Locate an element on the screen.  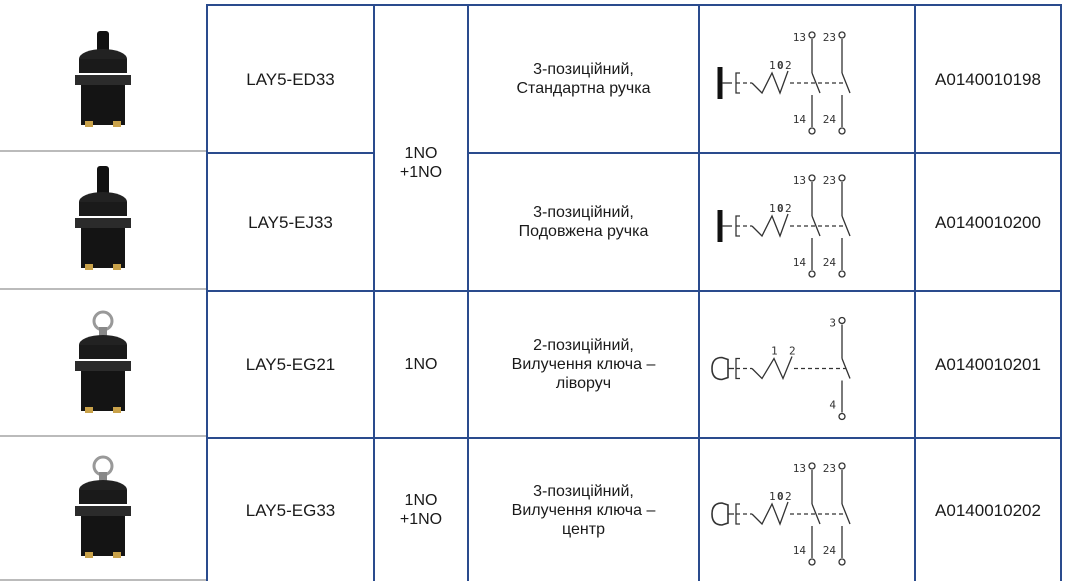
article: A0140010198 is located at coordinates (988, 78).